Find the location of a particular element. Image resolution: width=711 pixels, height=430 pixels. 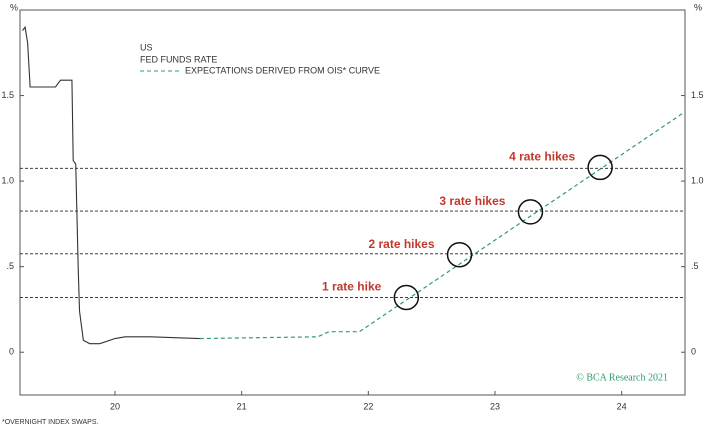

y-tick-label-right: 0 is located at coordinates (693, 352).